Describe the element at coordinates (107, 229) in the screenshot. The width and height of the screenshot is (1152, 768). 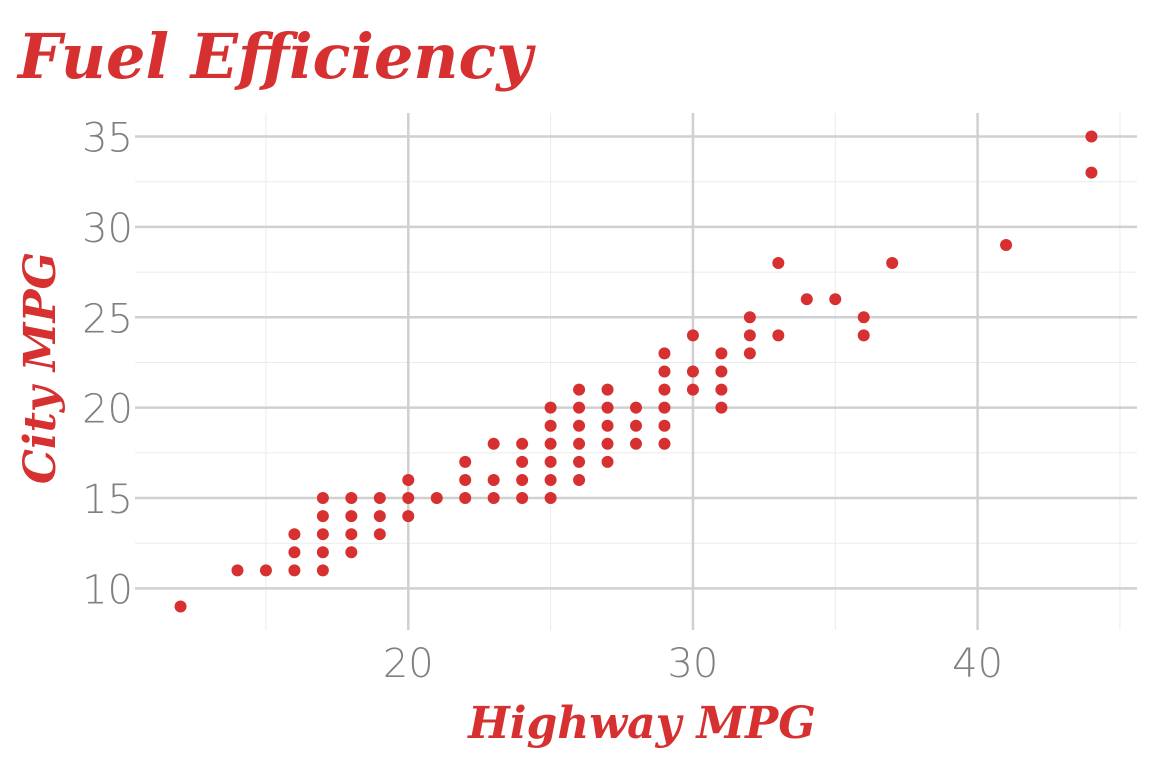
I see `y-tick-label: 30` at that location.